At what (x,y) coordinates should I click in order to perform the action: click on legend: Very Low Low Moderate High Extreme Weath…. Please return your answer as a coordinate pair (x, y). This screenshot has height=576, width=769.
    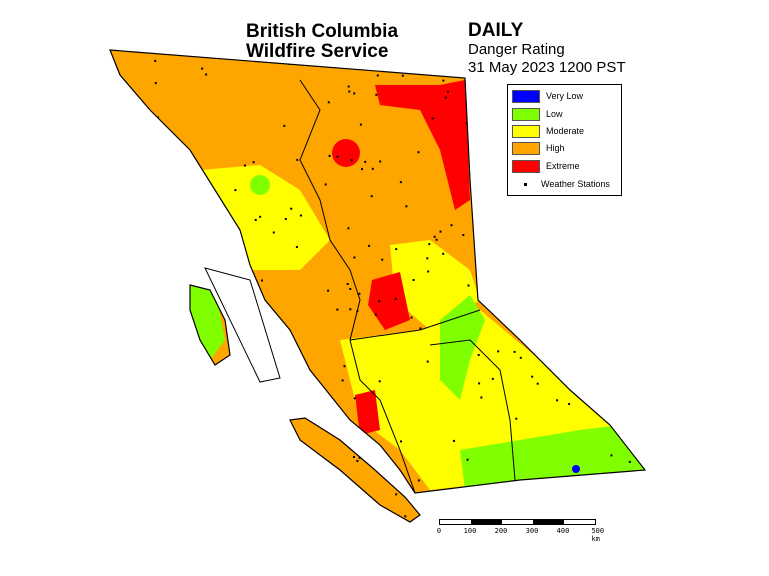
    Looking at the image, I should click on (564, 140).